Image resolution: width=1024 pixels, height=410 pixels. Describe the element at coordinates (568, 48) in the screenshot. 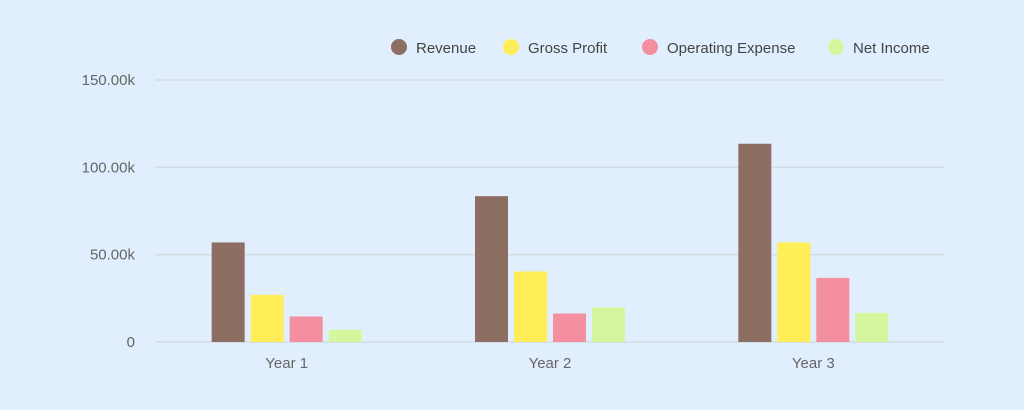

I see `legend-label: Gross Profit` at that location.